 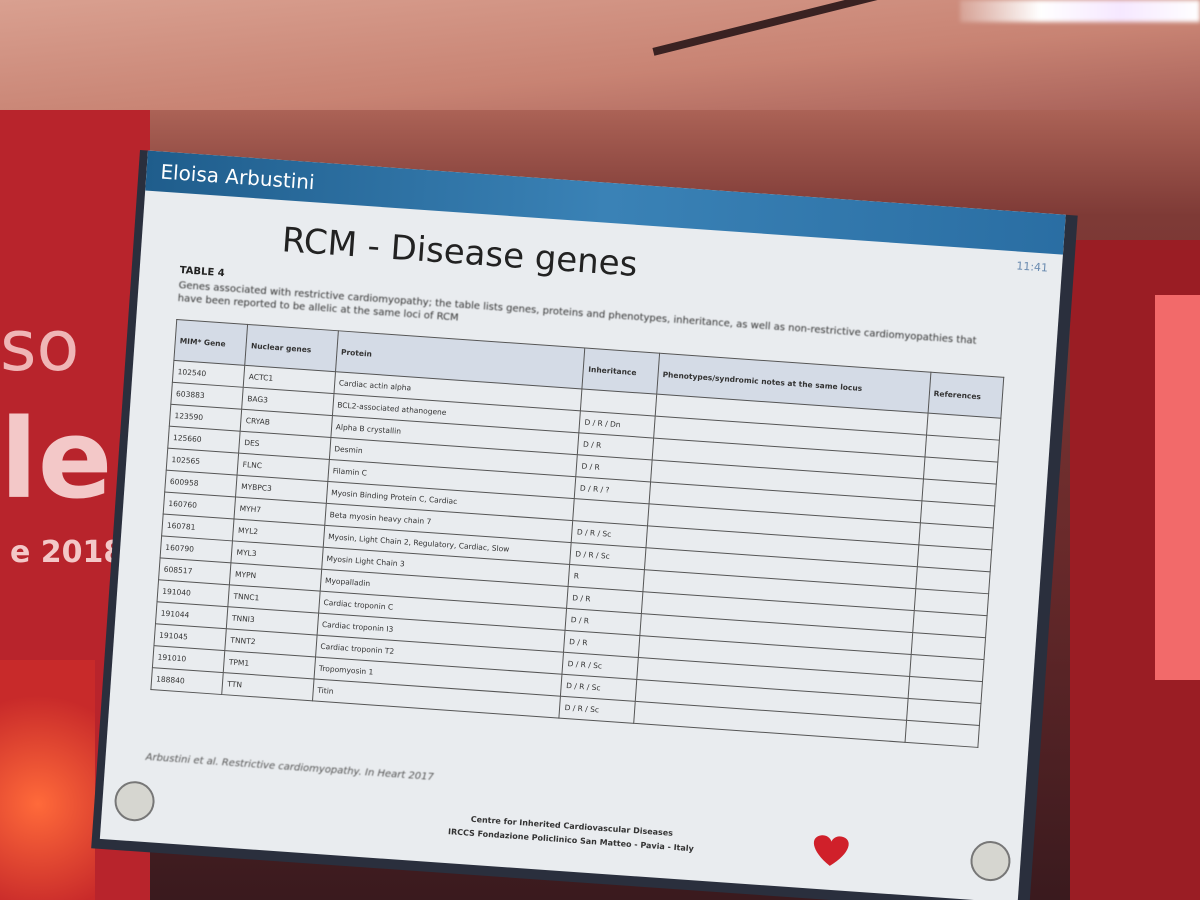 I want to click on light-glow, so click(x=47, y=780).